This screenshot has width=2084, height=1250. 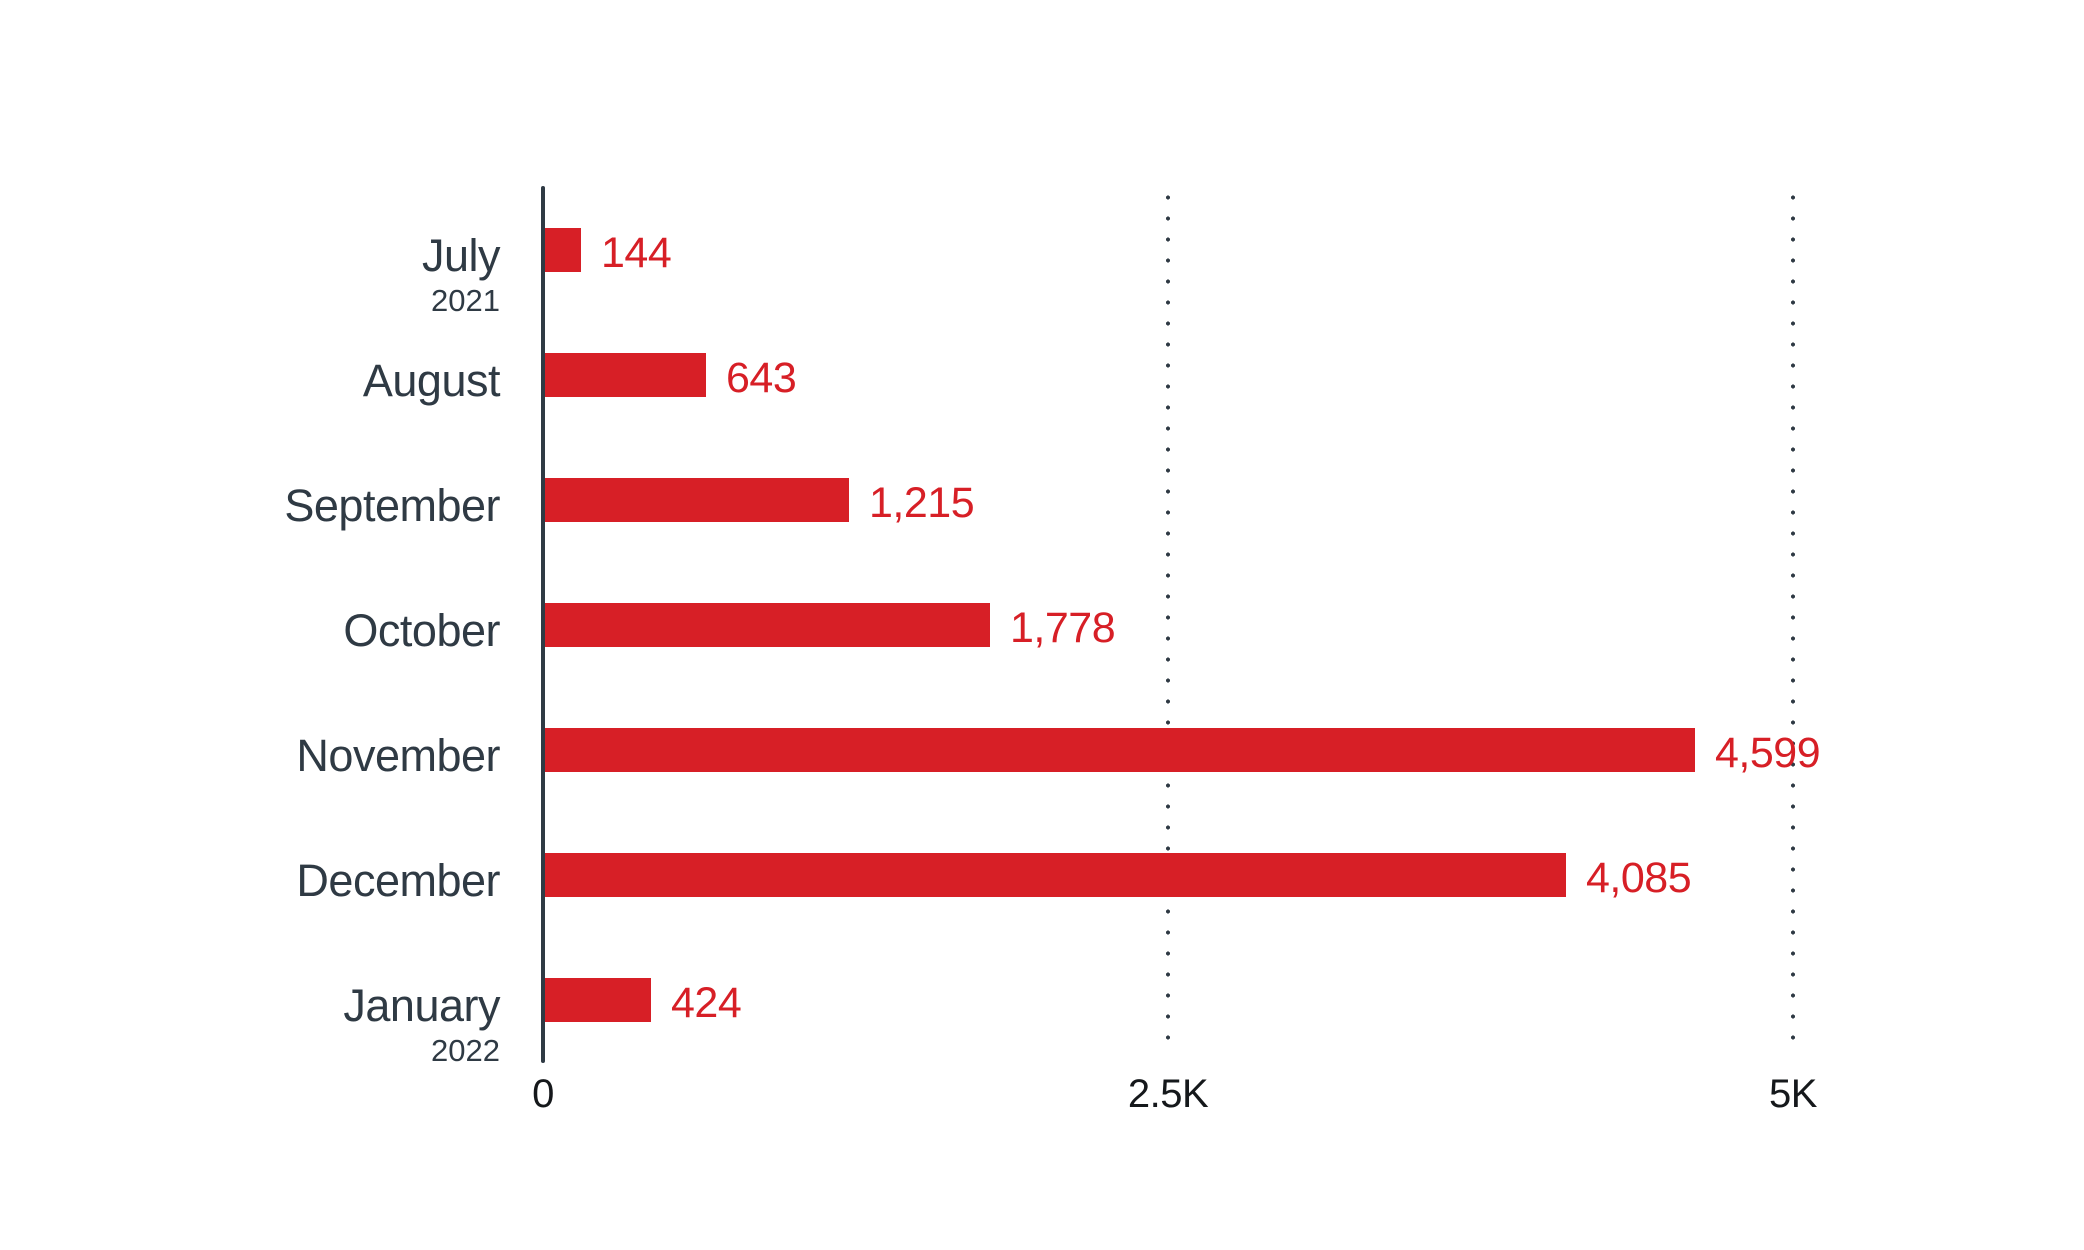 What do you see at coordinates (1168, 1094) in the screenshot?
I see `x-tick-label-2.5k: 2.5K` at bounding box center [1168, 1094].